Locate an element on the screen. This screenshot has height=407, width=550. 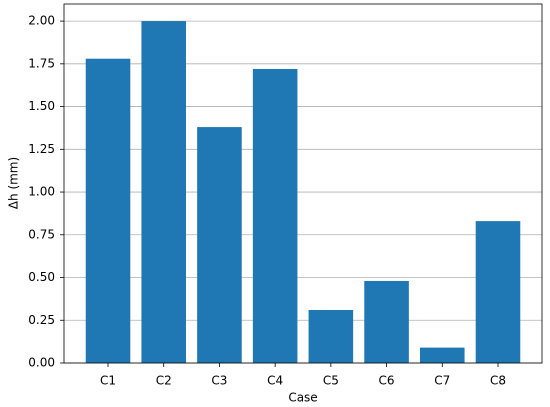
y-tick-label: 0.50 is located at coordinates (41, 277).